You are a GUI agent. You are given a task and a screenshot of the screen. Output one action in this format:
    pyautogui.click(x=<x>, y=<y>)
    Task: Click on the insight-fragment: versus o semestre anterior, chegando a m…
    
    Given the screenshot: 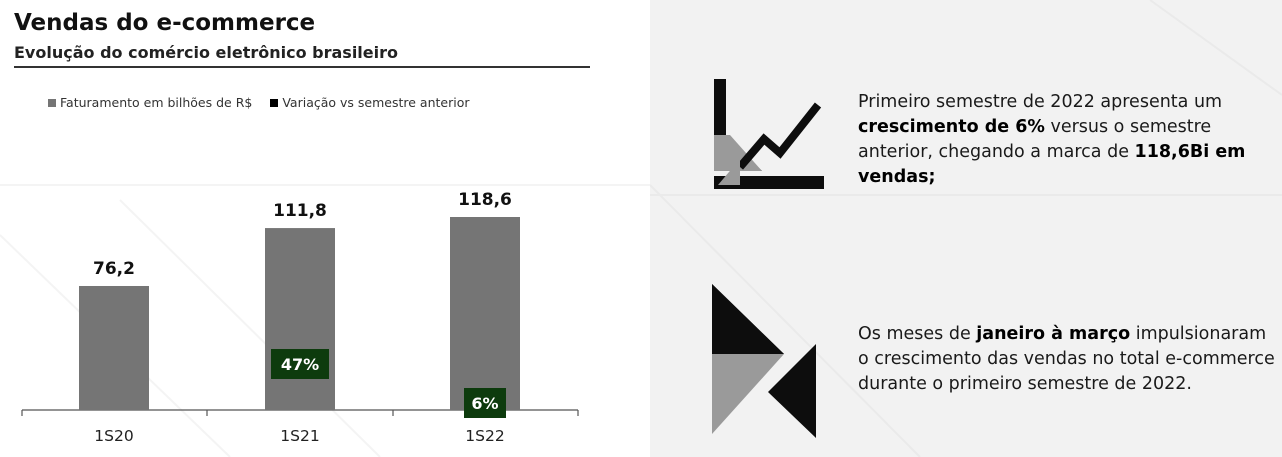 What is the action you would take?
    pyautogui.click(x=1035, y=139)
    